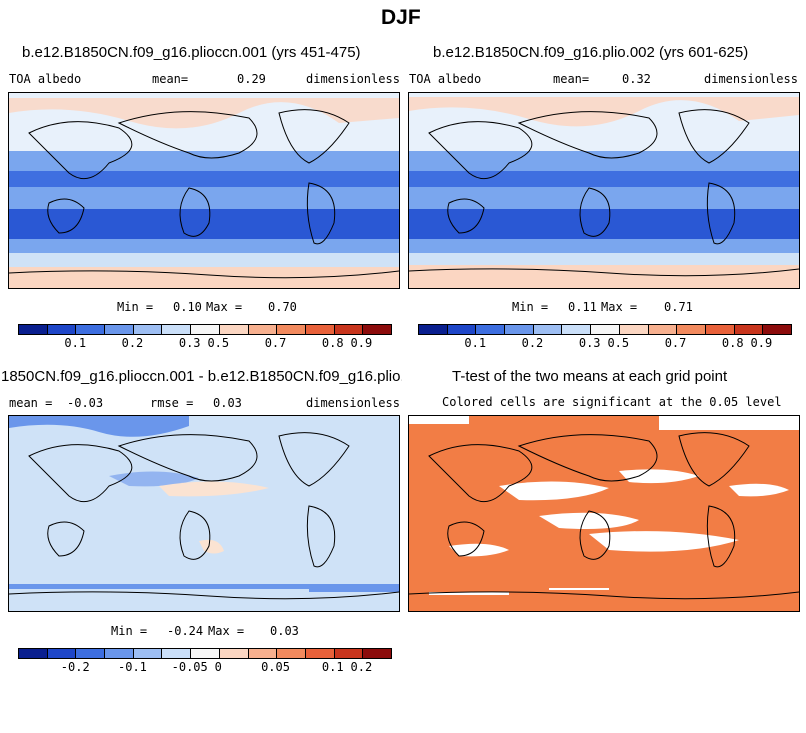 The width and height of the screenshot is (806, 733). Describe the element at coordinates (170, 79) in the screenshot. I see `panel1-mean-label: mean=` at that location.